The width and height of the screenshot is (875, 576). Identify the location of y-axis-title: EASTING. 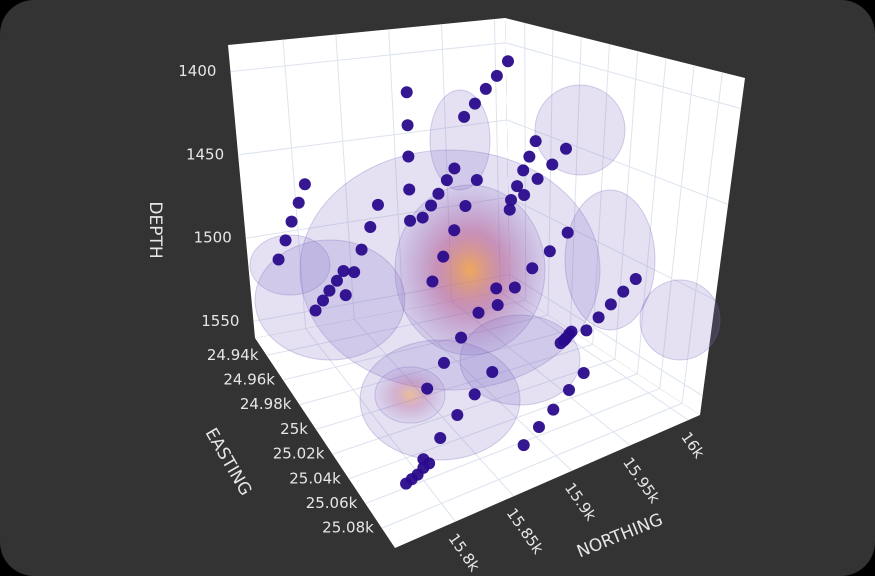
(228, 462).